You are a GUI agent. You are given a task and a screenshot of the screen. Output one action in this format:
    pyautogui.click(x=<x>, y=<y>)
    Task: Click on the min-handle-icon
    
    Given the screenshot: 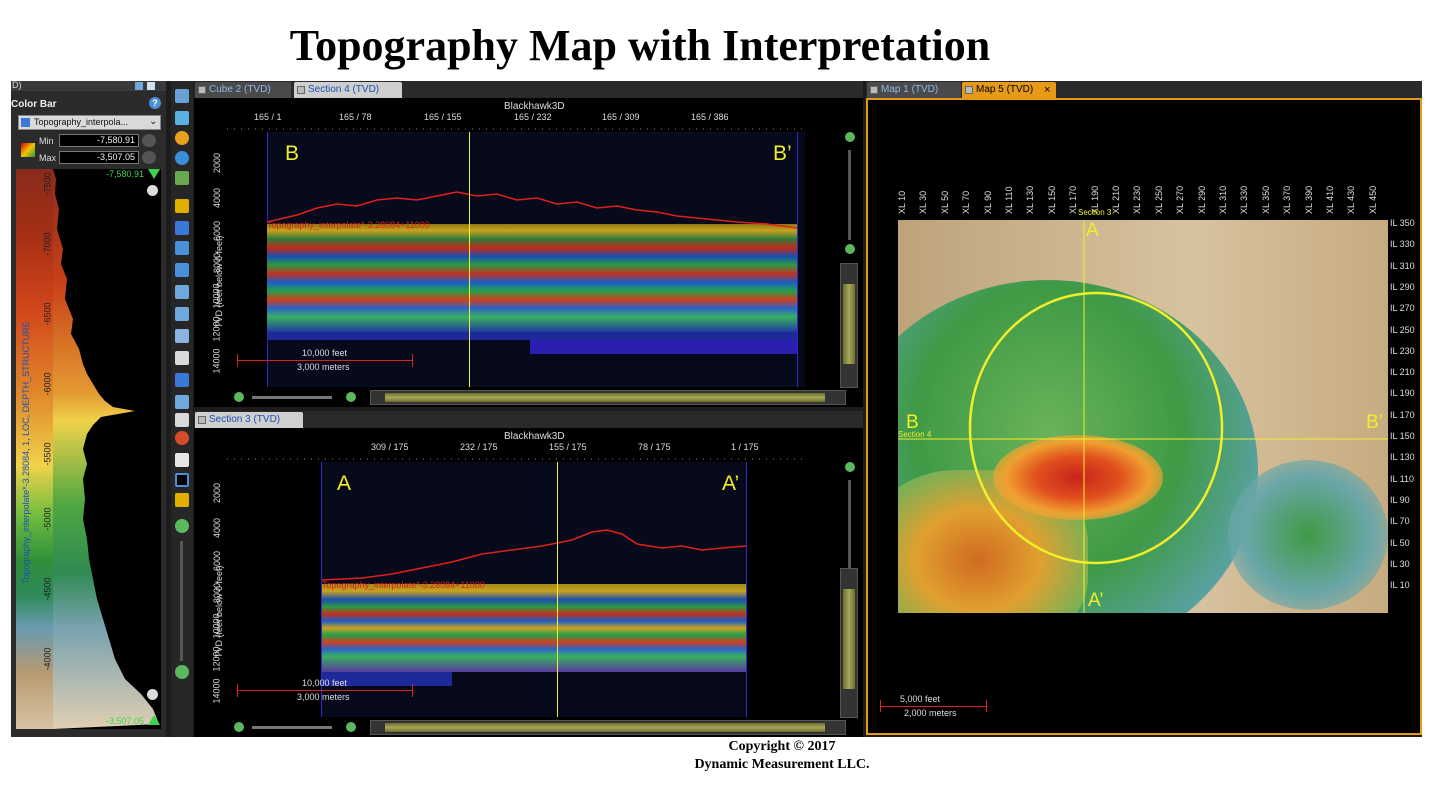 What is the action you would take?
    pyautogui.click(x=154, y=720)
    